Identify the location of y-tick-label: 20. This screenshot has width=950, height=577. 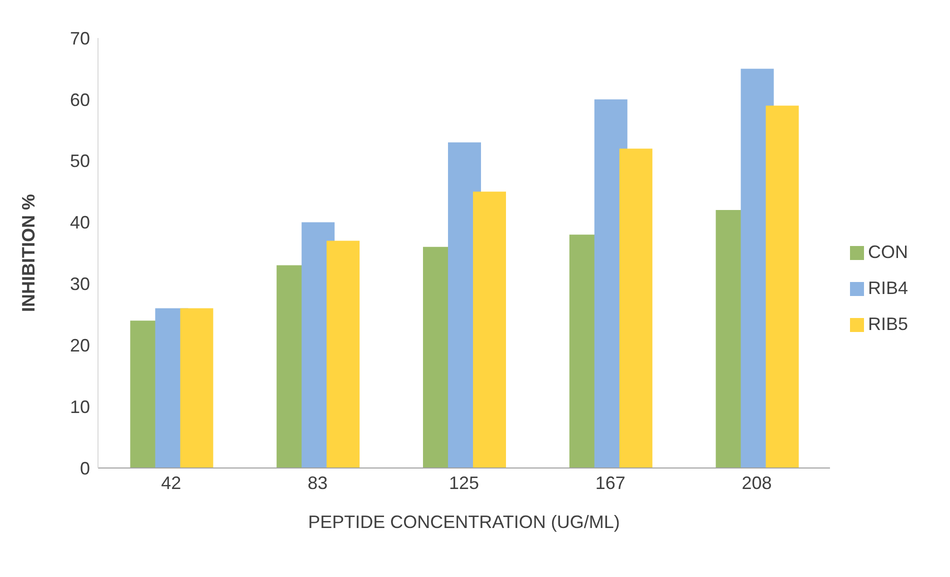
(80, 346).